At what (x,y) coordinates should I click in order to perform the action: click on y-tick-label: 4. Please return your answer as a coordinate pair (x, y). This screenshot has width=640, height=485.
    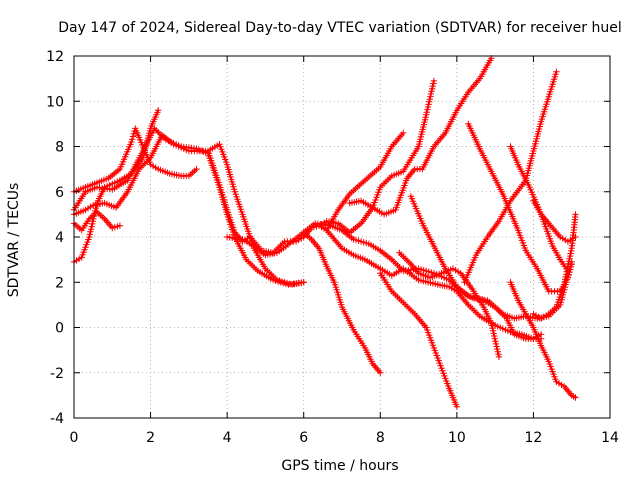
    Looking at the image, I should click on (59, 238).